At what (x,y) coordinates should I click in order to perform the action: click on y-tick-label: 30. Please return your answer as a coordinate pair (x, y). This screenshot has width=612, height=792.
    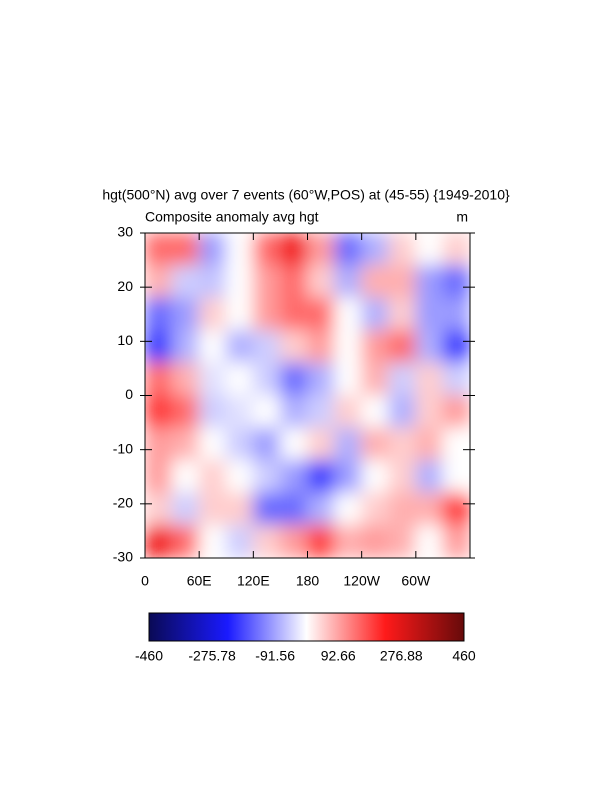
    Looking at the image, I should click on (125, 232).